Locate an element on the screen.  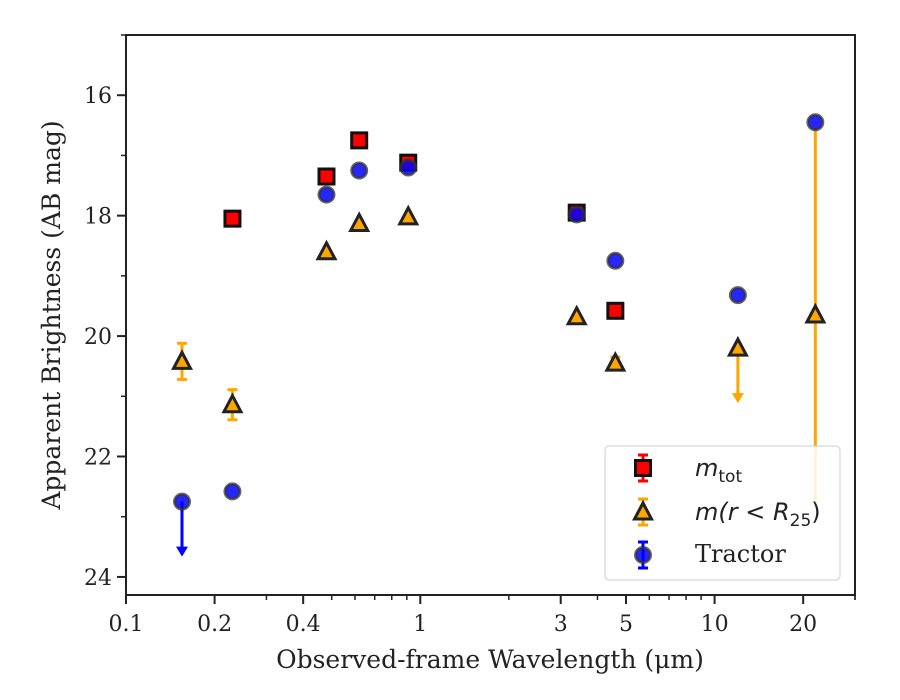
legend-label-mr25: m(r < R25) is located at coordinates (758, 514).